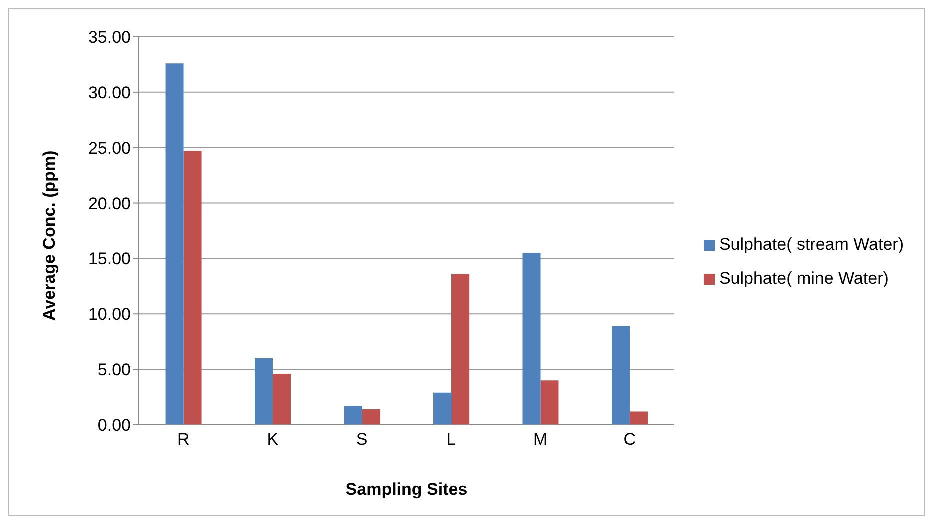 The image size is (933, 522). What do you see at coordinates (541, 440) in the screenshot?
I see `x-tick-label: M` at bounding box center [541, 440].